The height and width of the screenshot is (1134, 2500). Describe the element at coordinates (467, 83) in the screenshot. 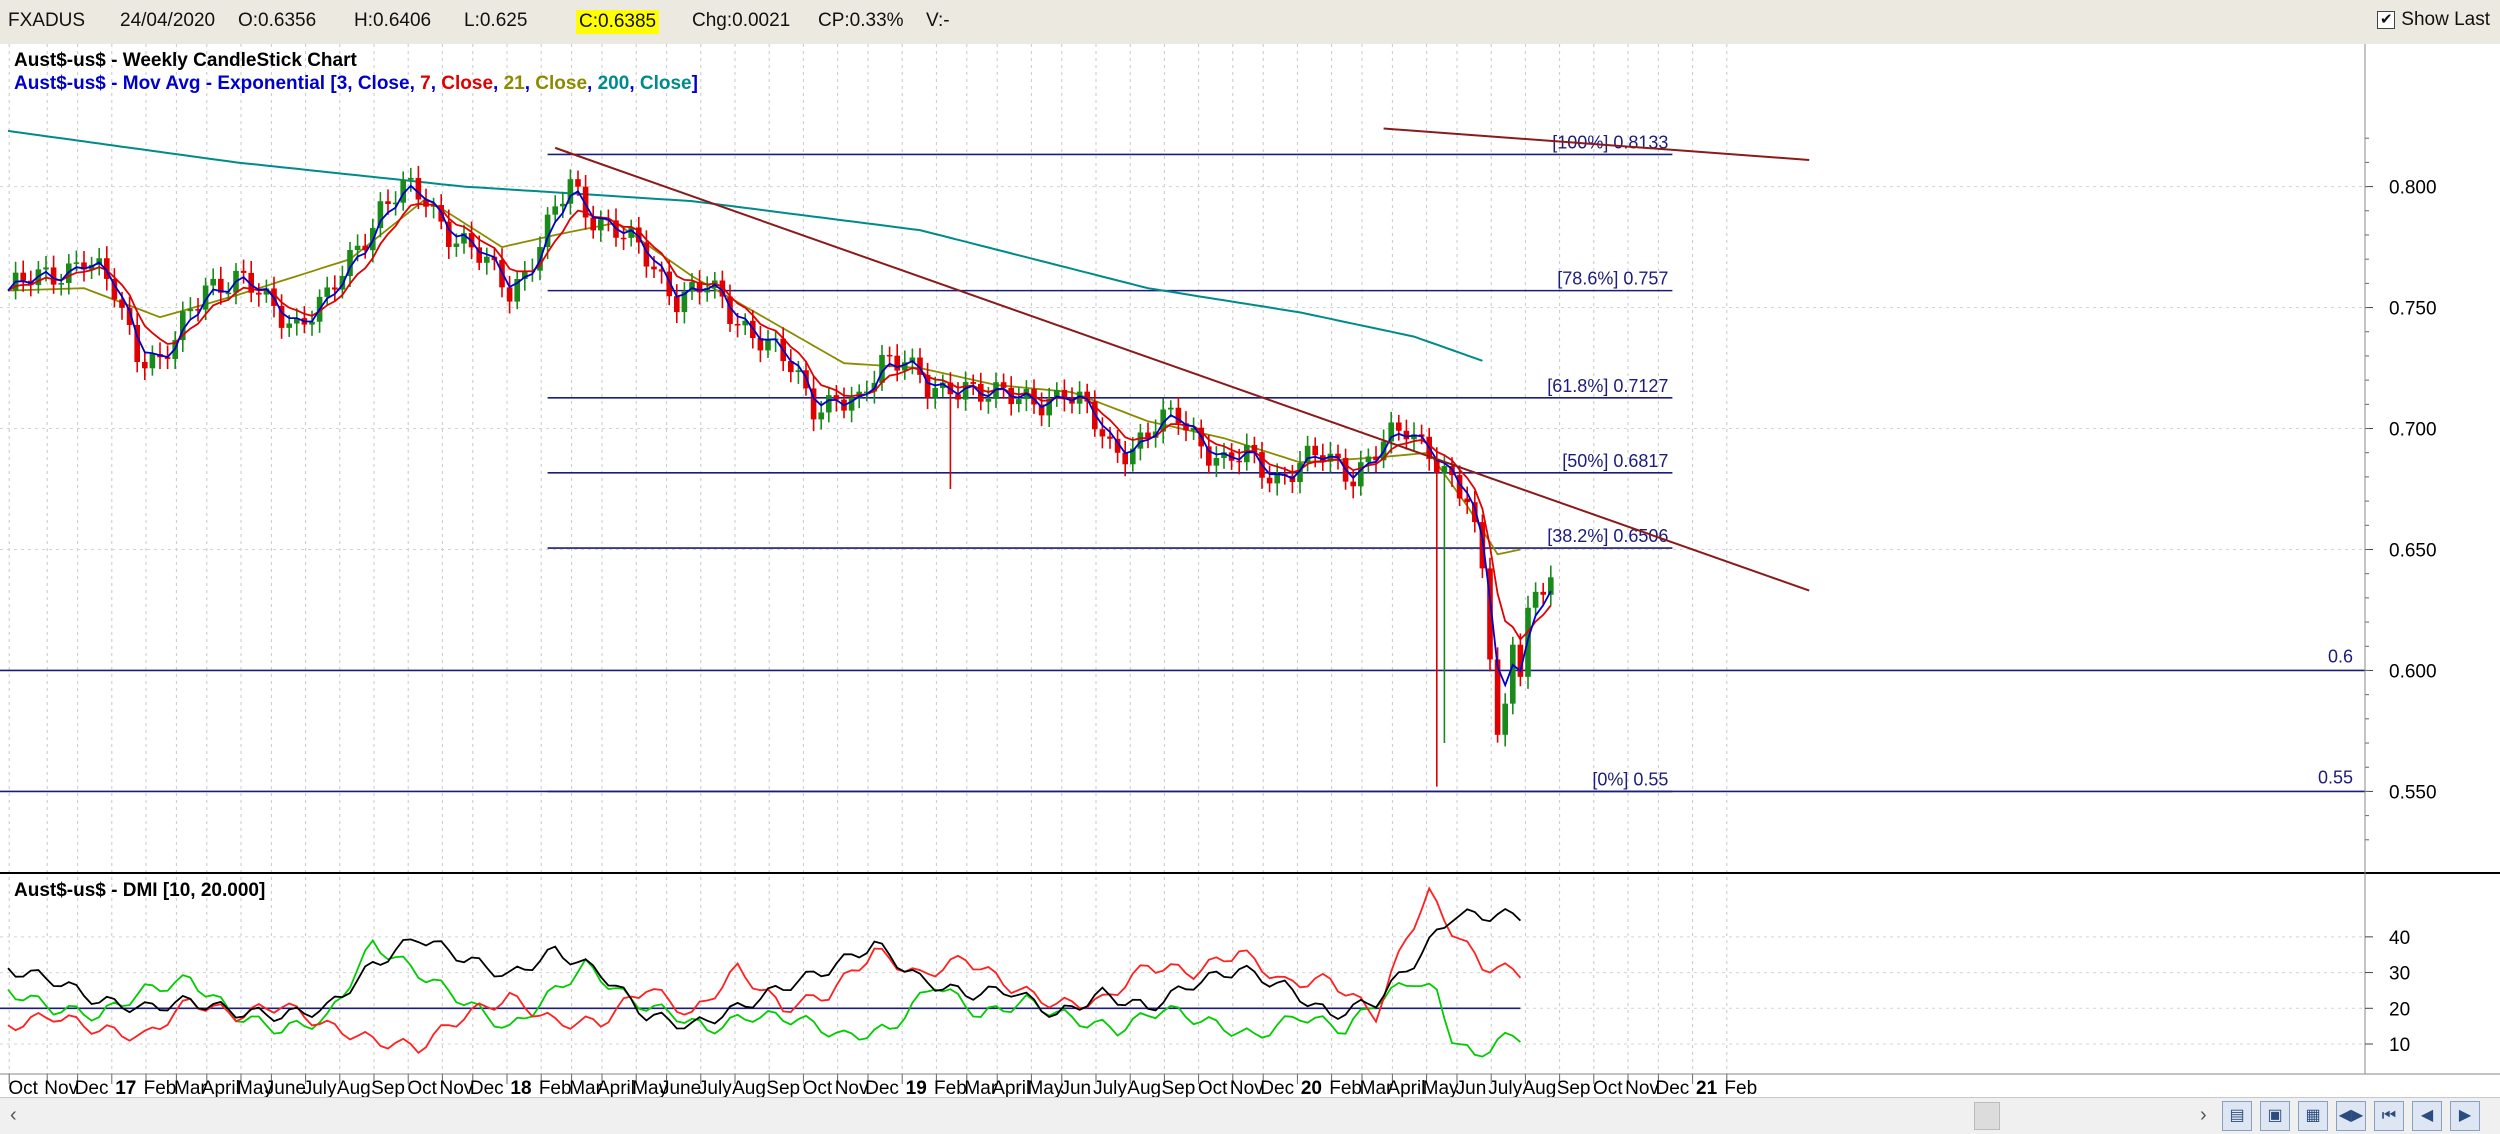

I see `ma7-field: Close` at that location.